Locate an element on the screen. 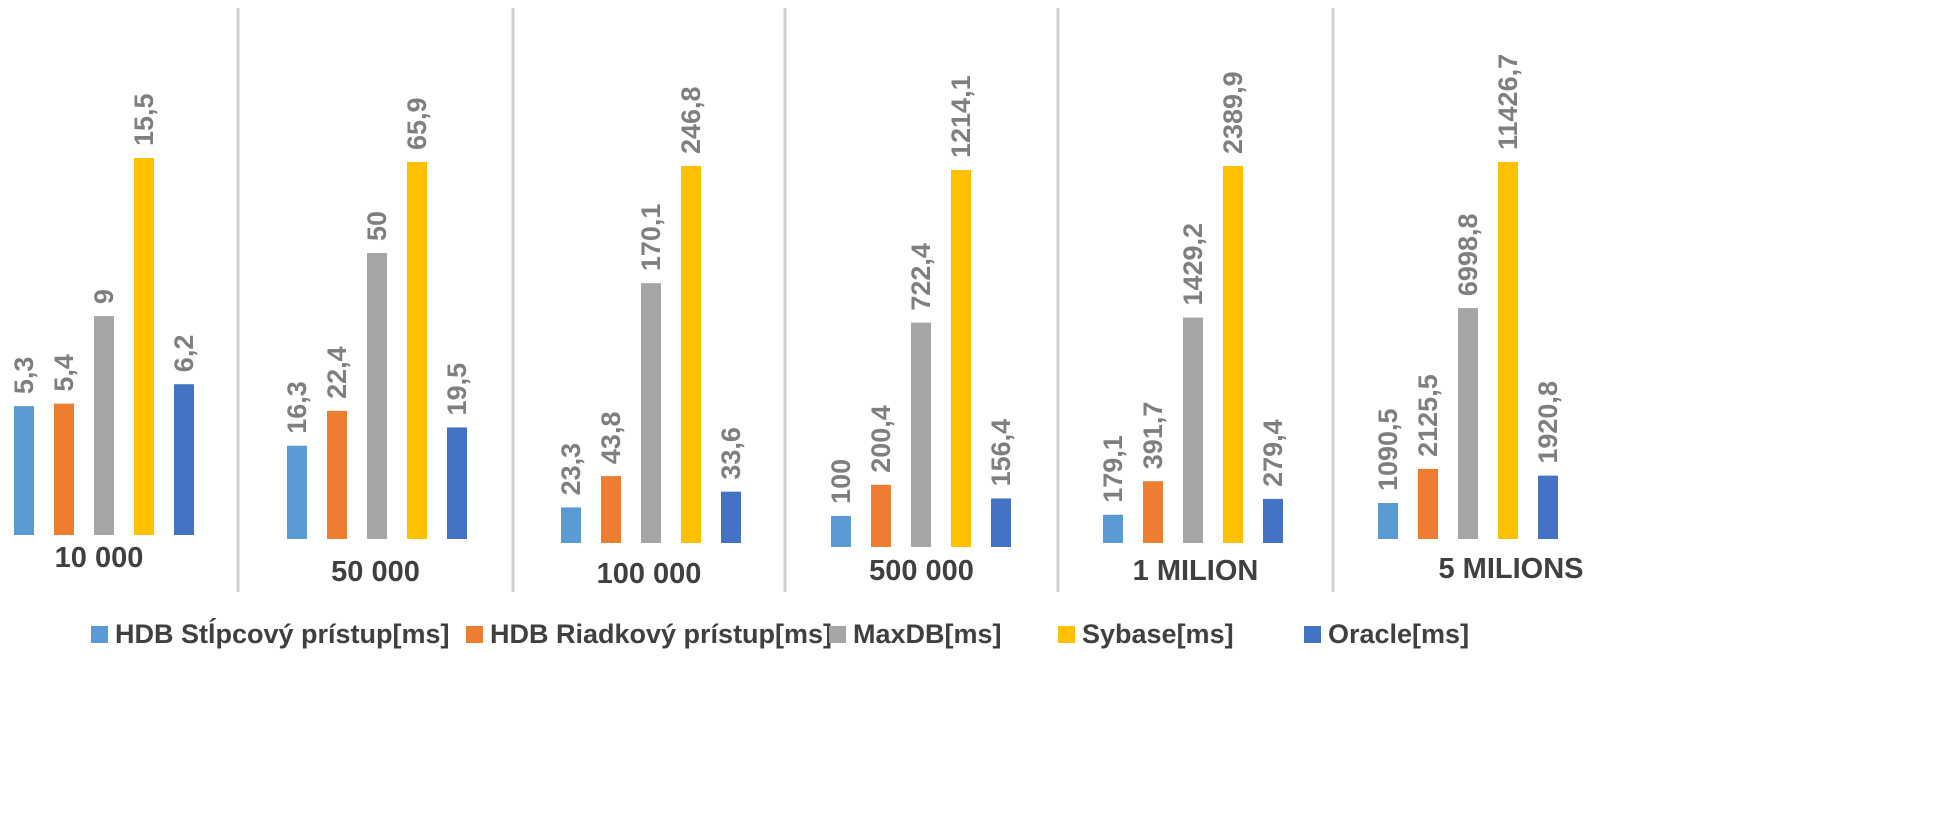  data-label: 1920,8 is located at coordinates (1548, 422).